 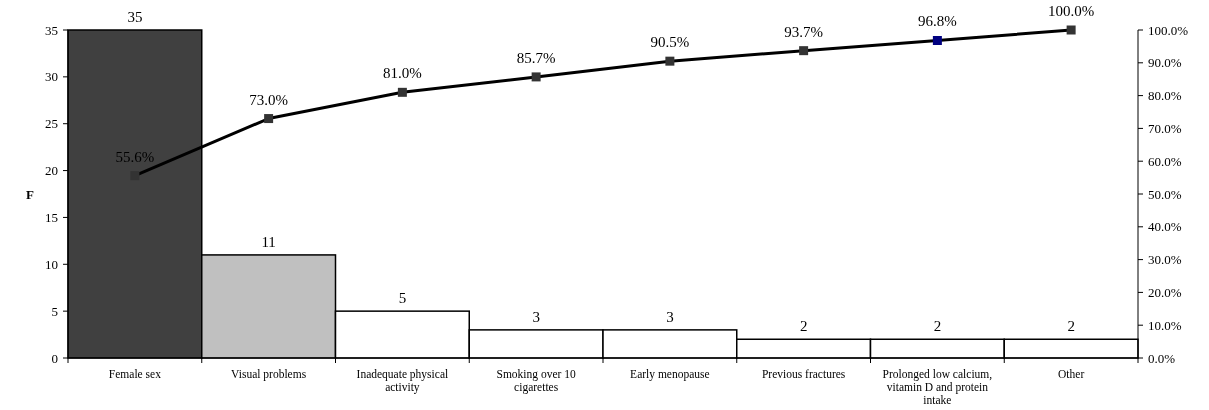 I want to click on data-label: 96.8%, so click(x=937, y=21).